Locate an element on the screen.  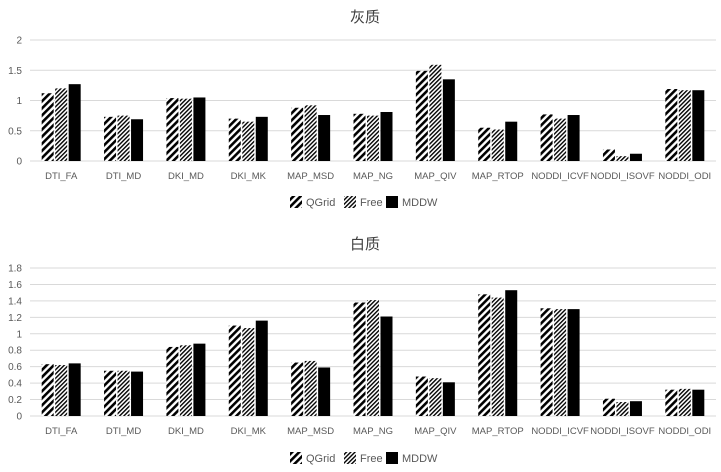
y-tick-label: 0.2 is located at coordinates (15, 400).